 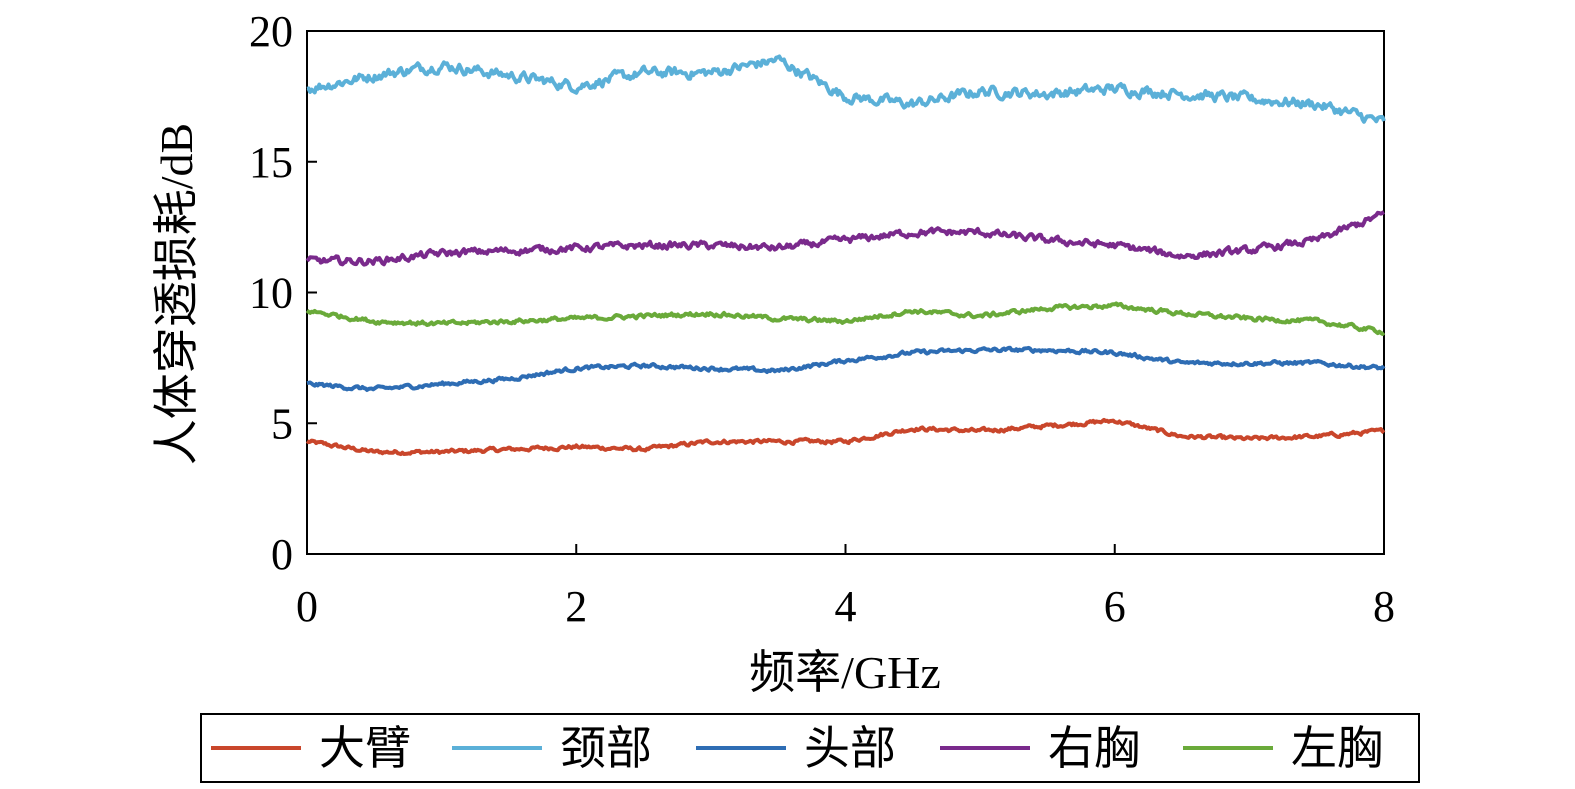 I want to click on x-tick-label: 8, so click(x=1384, y=606).